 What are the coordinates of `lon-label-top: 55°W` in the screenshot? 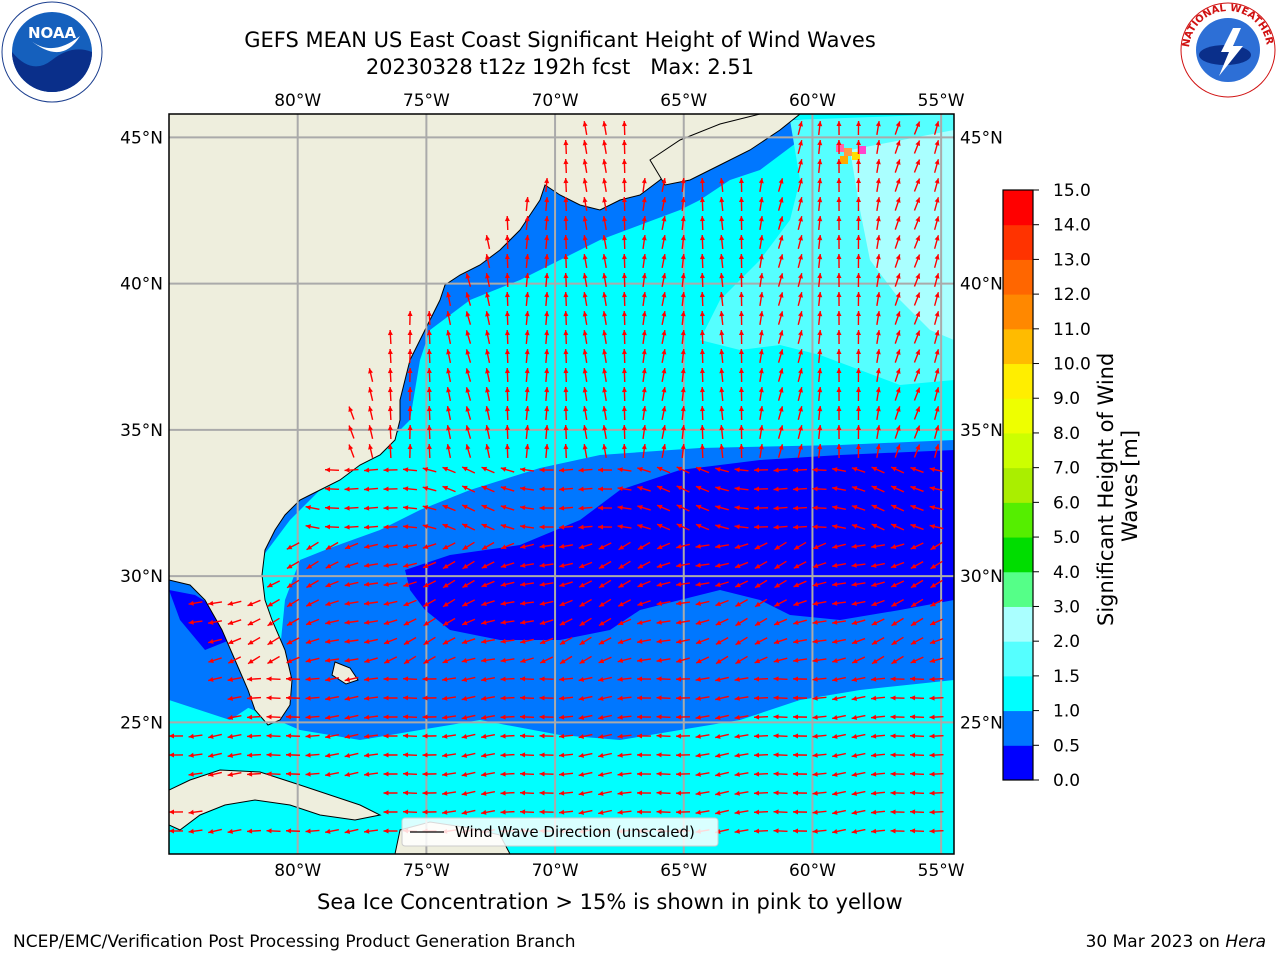 It's located at (941, 101).